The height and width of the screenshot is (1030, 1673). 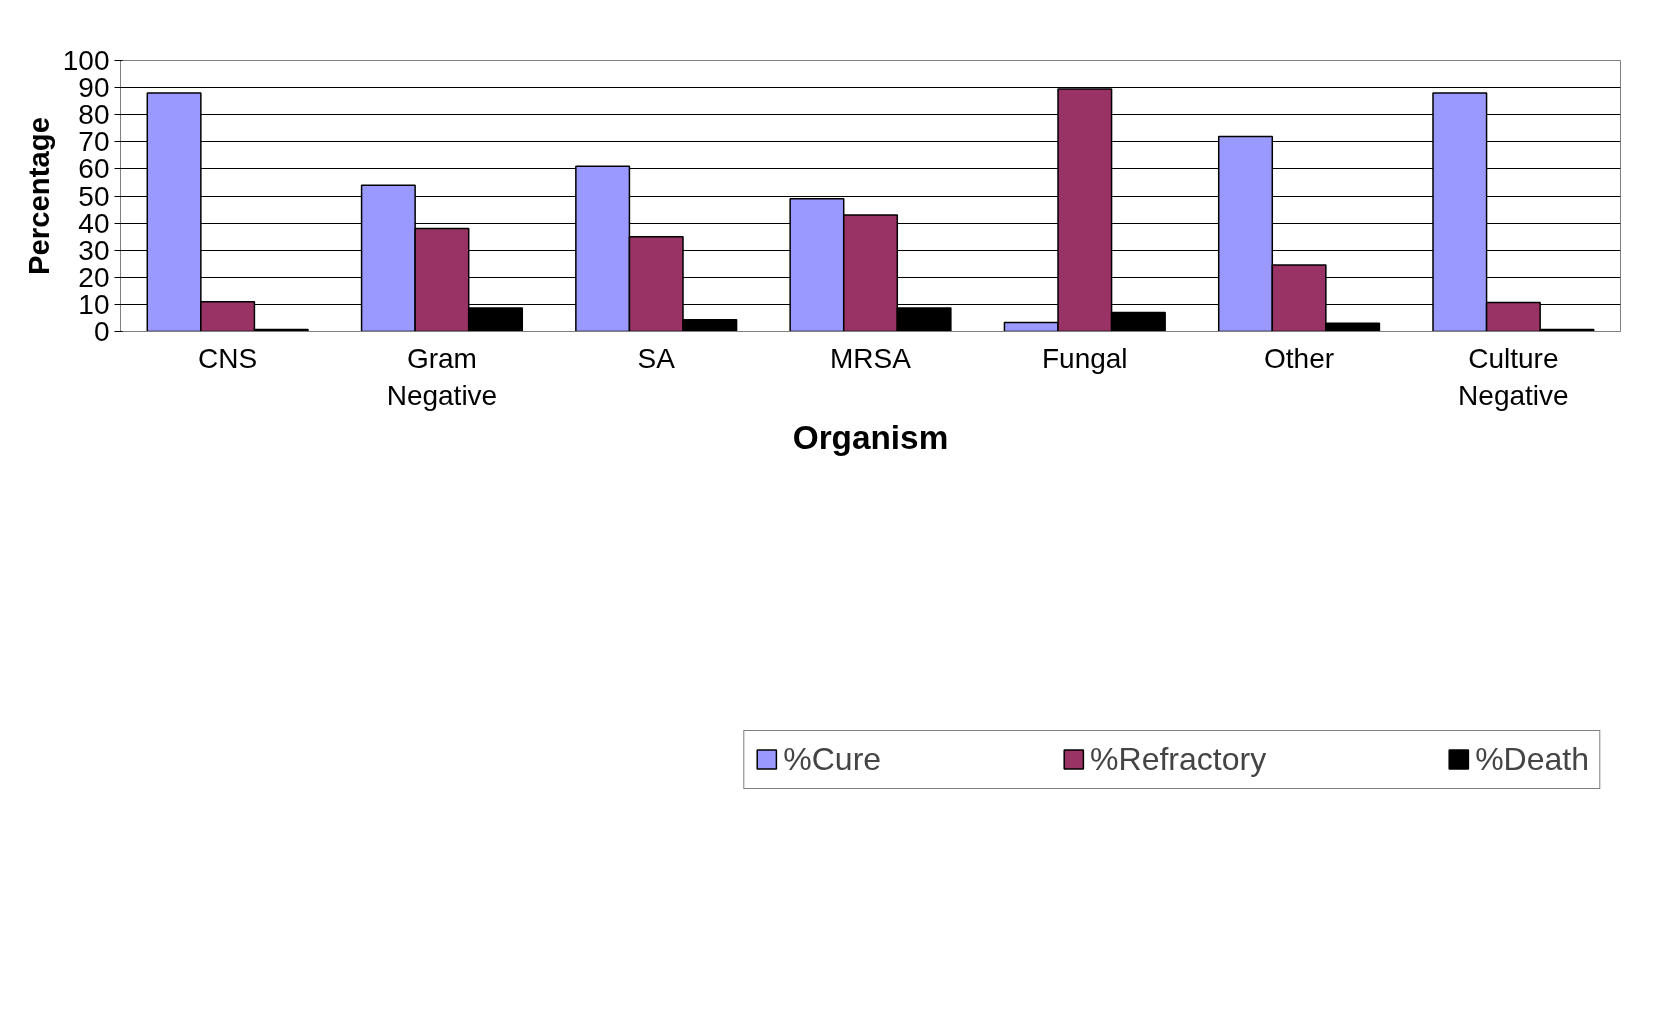 What do you see at coordinates (871, 358) in the screenshot?
I see `x-tick-label: MRSA` at bounding box center [871, 358].